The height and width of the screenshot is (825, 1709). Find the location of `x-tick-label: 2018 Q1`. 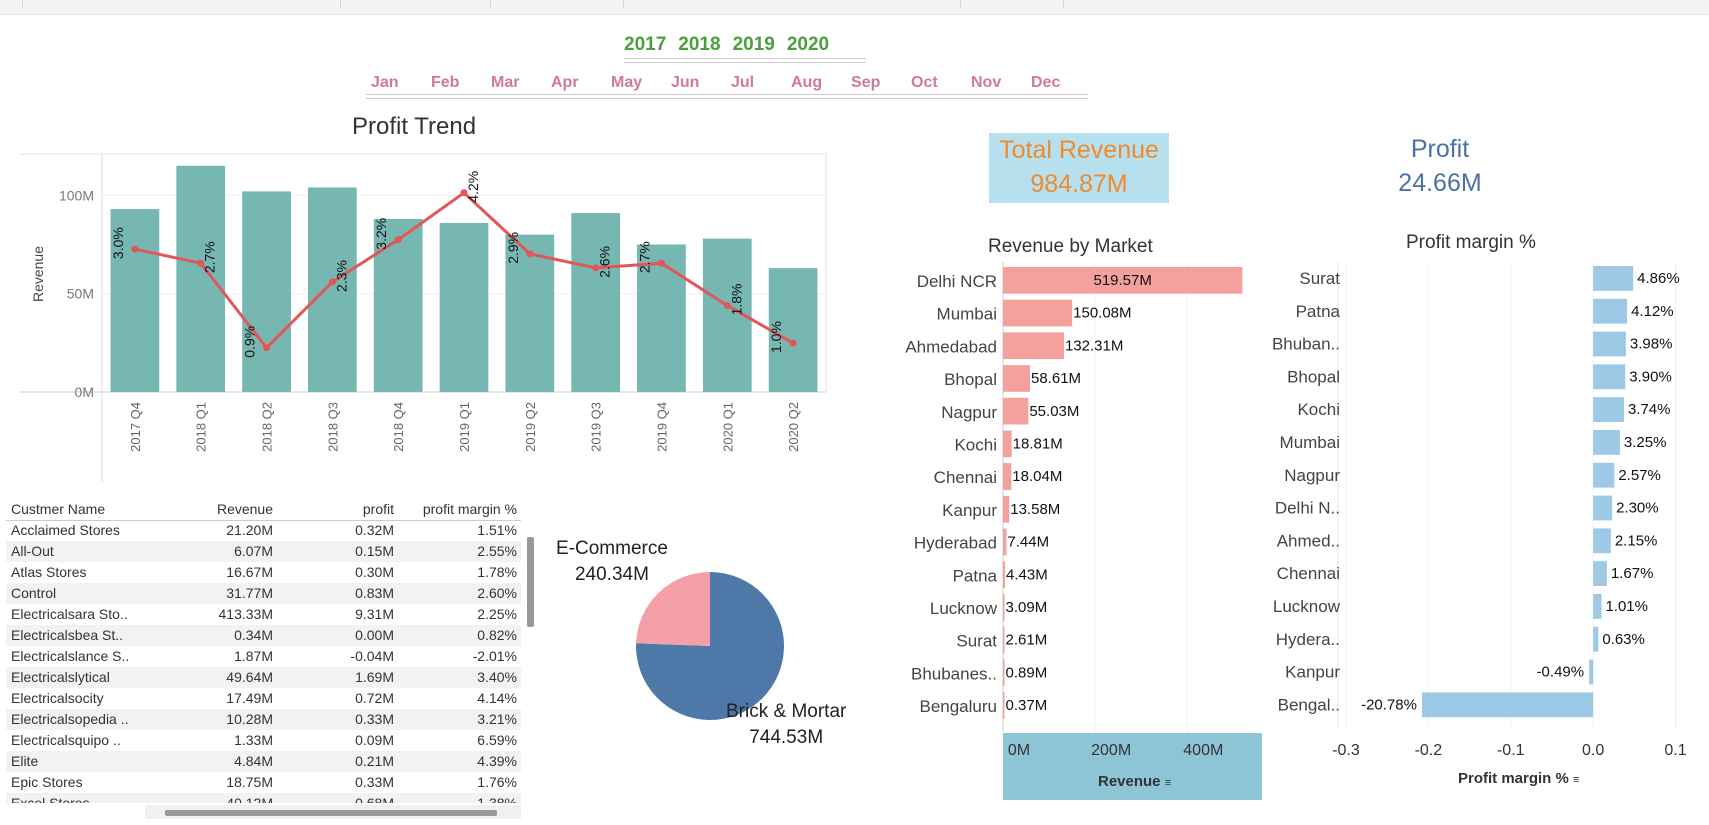

x-tick-label: 2018 Q1 is located at coordinates (201, 427).